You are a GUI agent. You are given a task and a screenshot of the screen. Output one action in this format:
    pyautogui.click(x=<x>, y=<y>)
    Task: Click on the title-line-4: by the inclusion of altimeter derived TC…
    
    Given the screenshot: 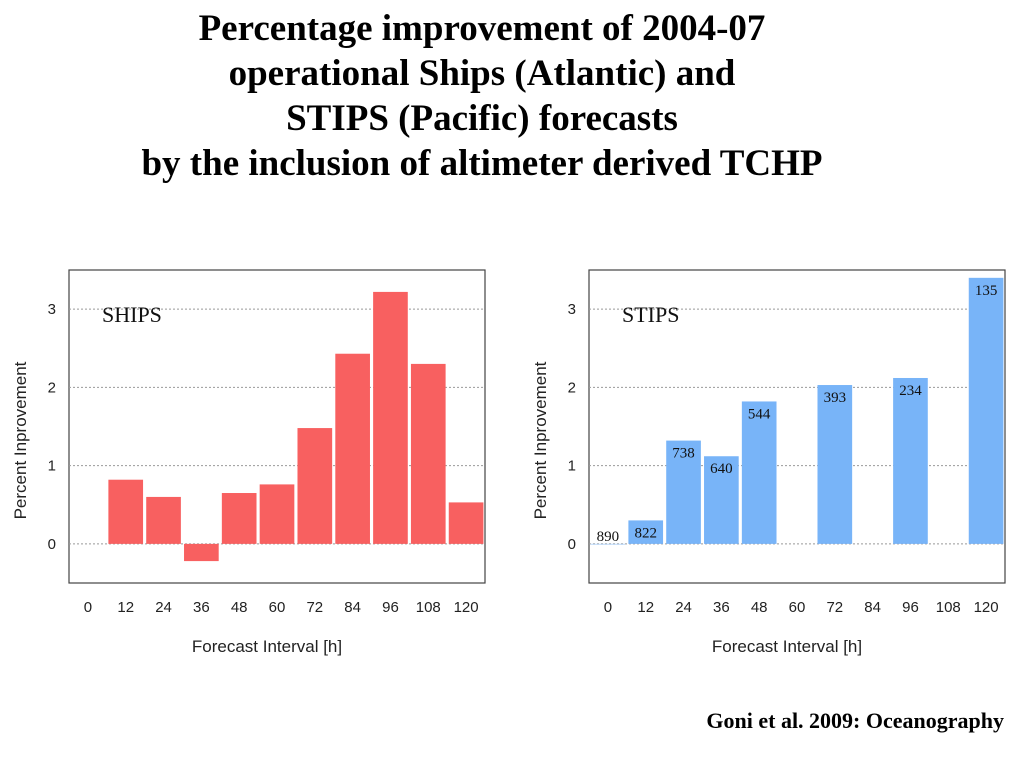 What is the action you would take?
    pyautogui.click(x=482, y=163)
    